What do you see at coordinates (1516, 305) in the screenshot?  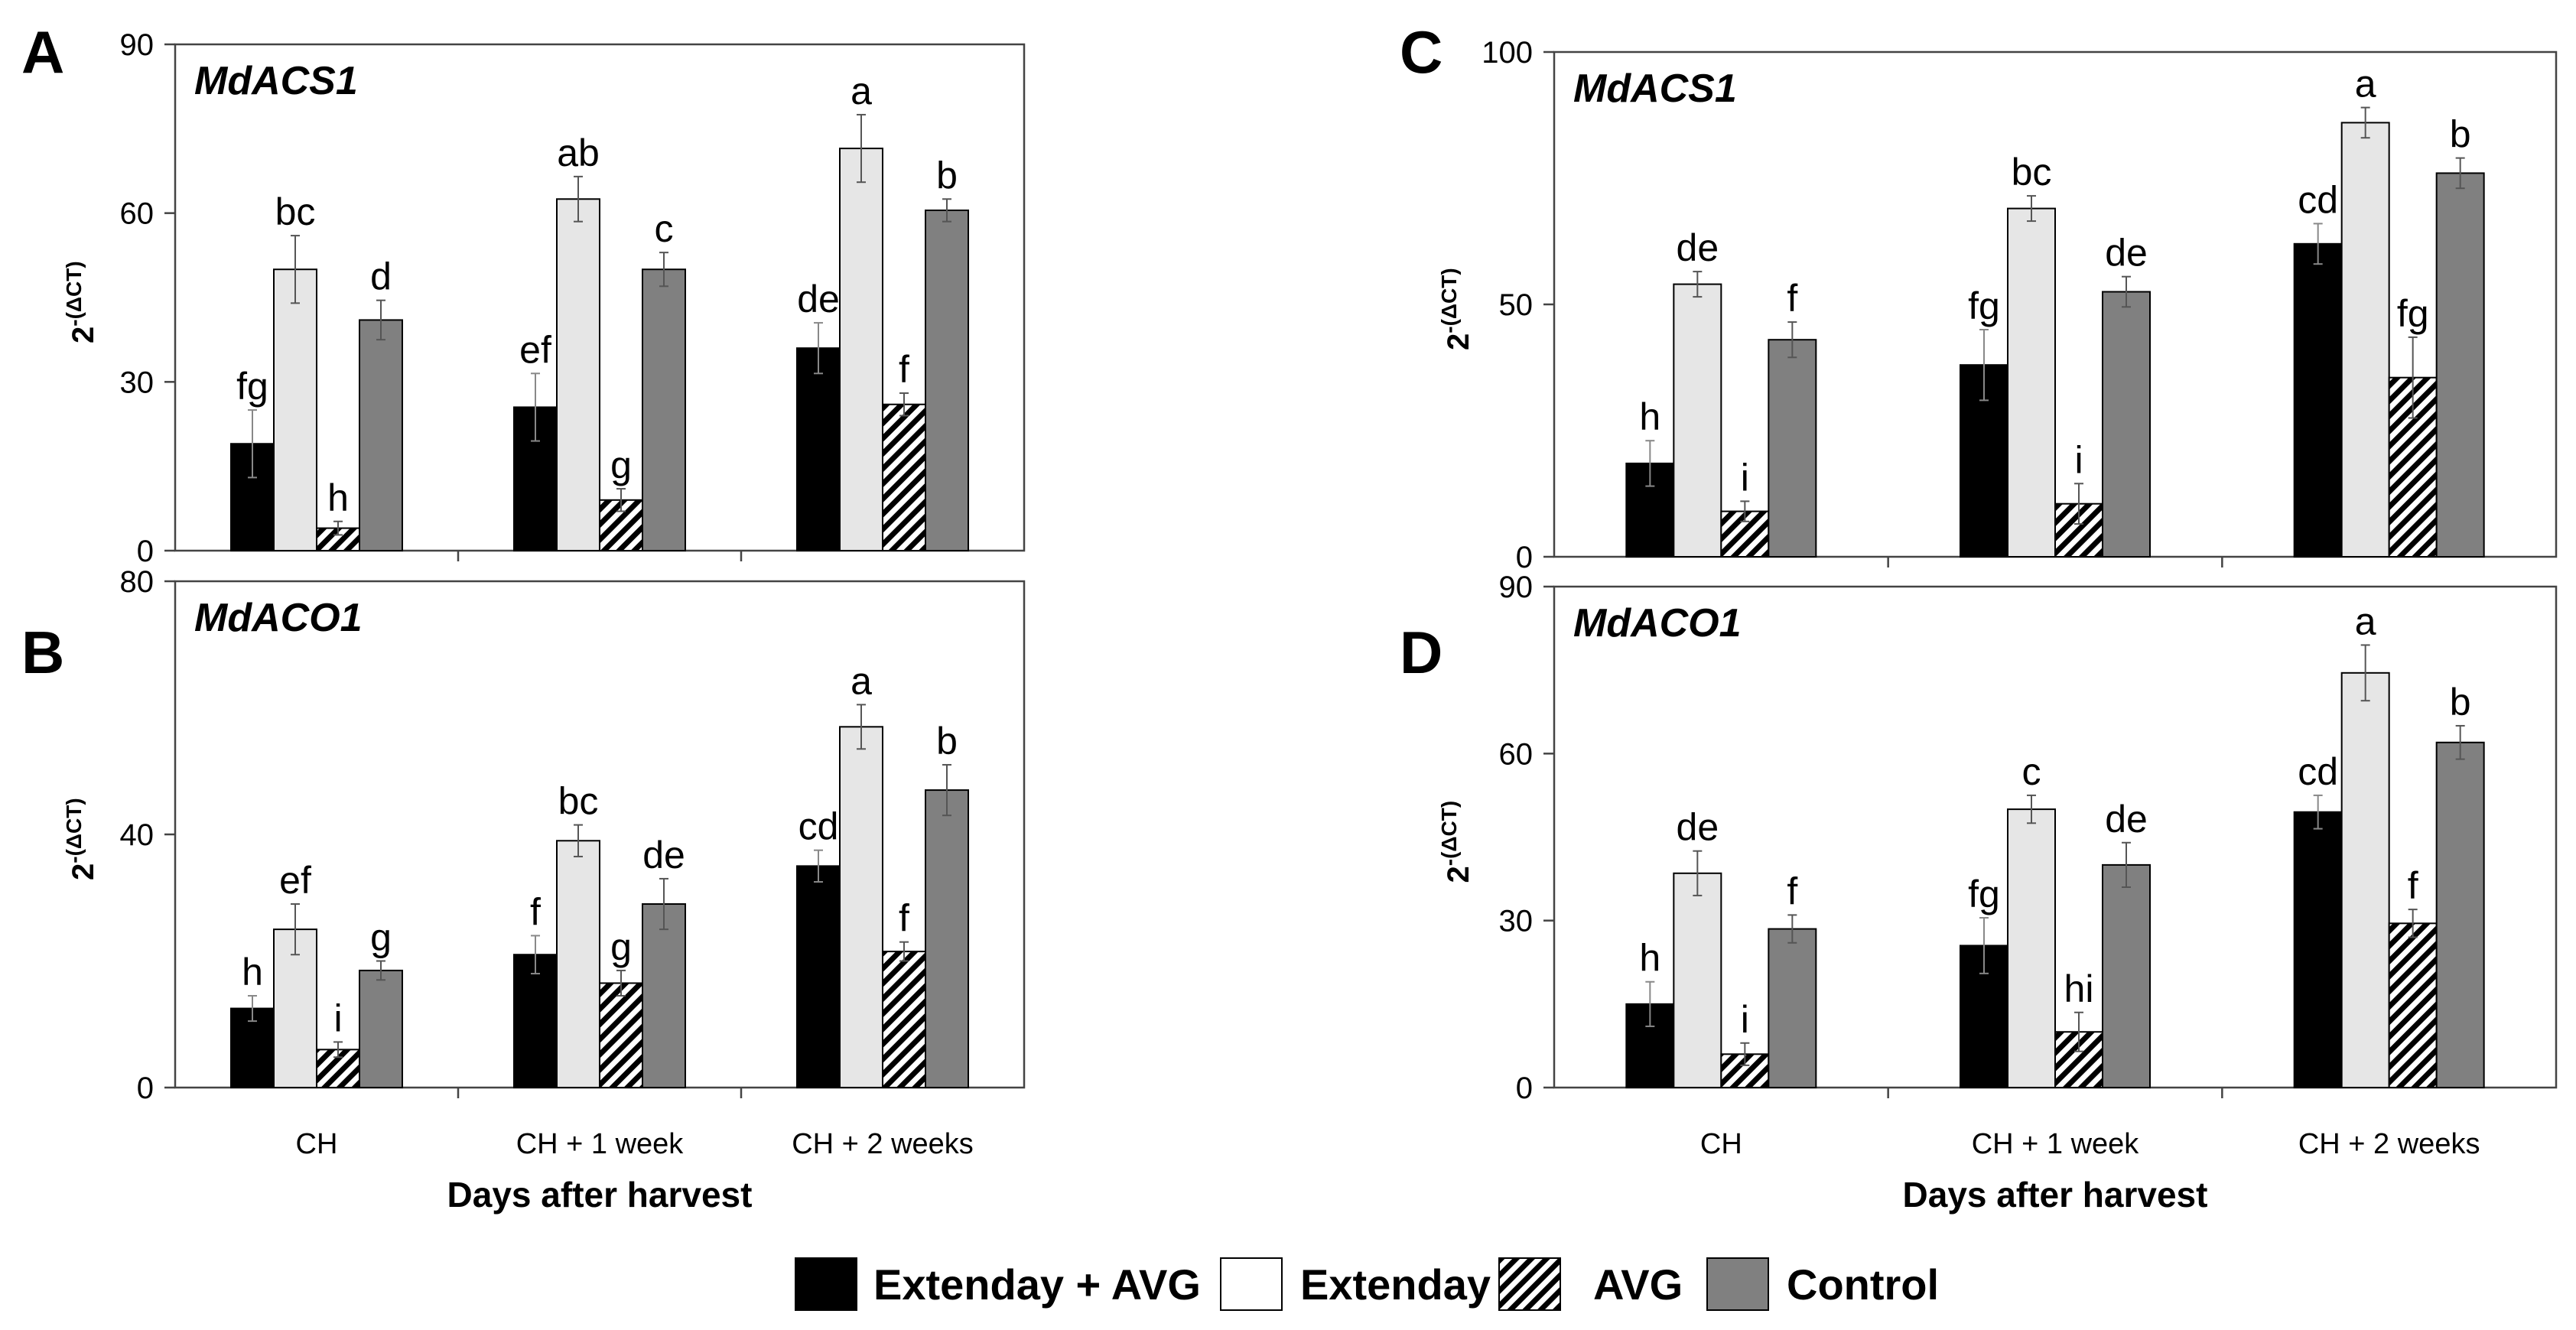 I see `y-tick-label: 50` at bounding box center [1516, 305].